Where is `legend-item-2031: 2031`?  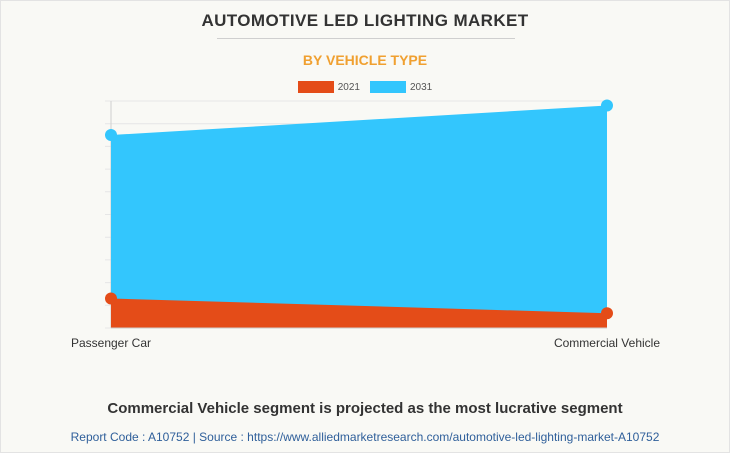 legend-item-2031: 2031 is located at coordinates (401, 87).